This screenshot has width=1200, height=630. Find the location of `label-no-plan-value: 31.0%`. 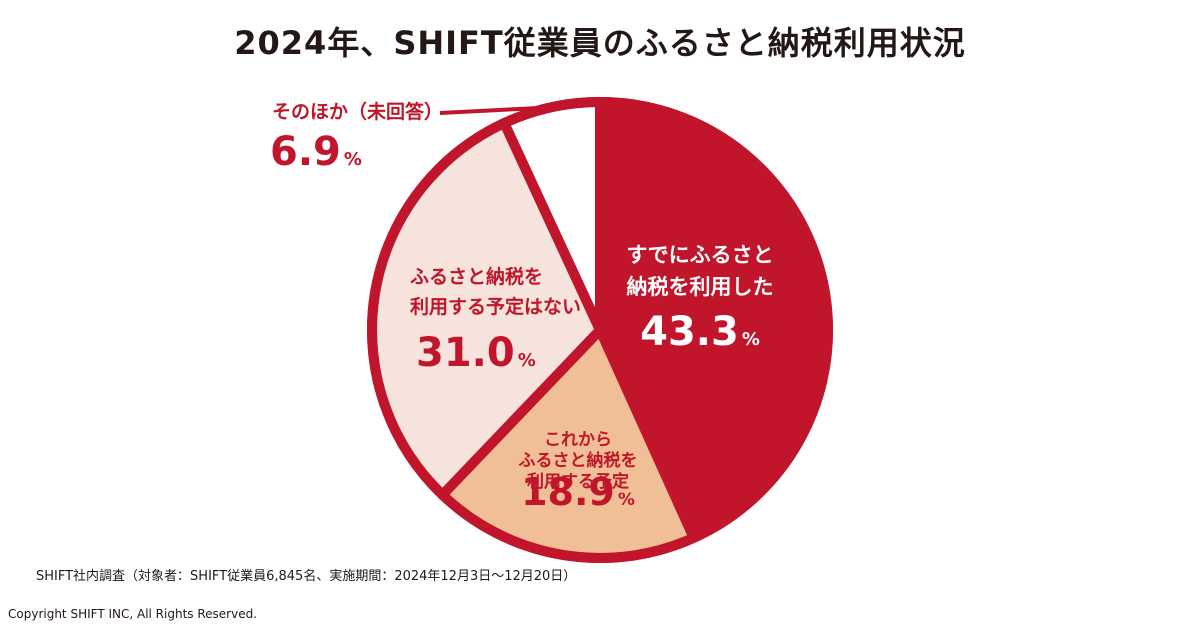

label-no-plan-value: 31.0% is located at coordinates (476, 353).